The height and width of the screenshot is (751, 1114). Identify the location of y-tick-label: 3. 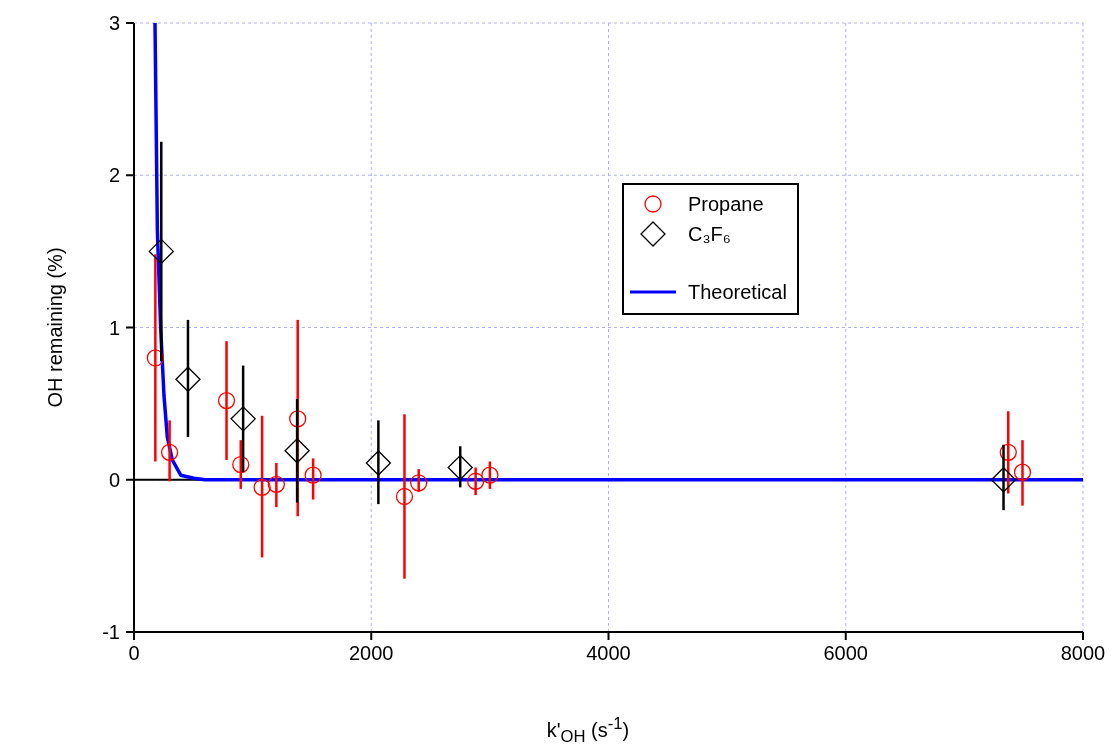
(114, 23).